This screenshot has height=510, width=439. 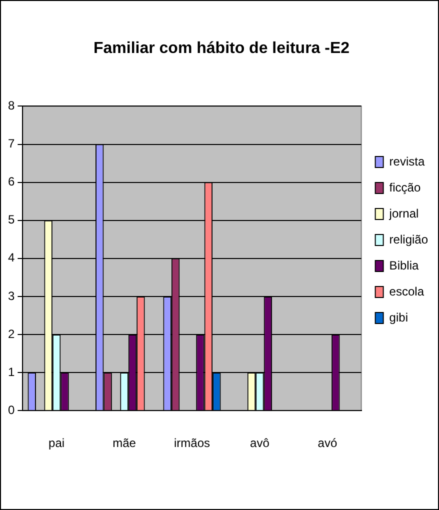 What do you see at coordinates (407, 161) in the screenshot?
I see `legend-label: revista` at bounding box center [407, 161].